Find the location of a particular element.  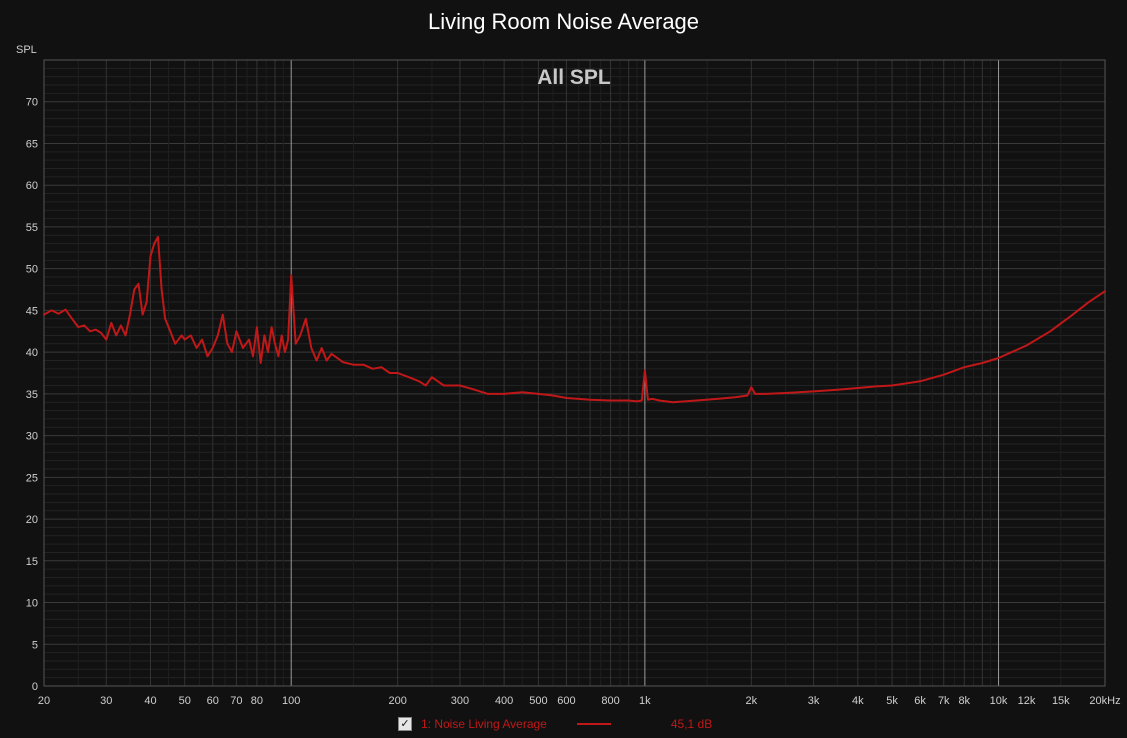

x-tick-label: 8k is located at coordinates (964, 701).